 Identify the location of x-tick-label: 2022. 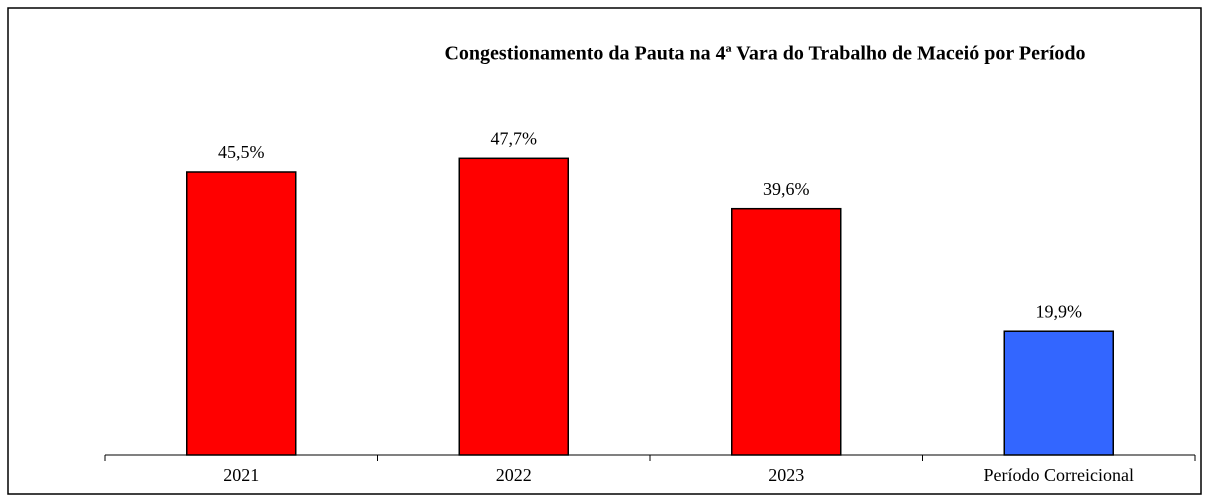
(514, 475).